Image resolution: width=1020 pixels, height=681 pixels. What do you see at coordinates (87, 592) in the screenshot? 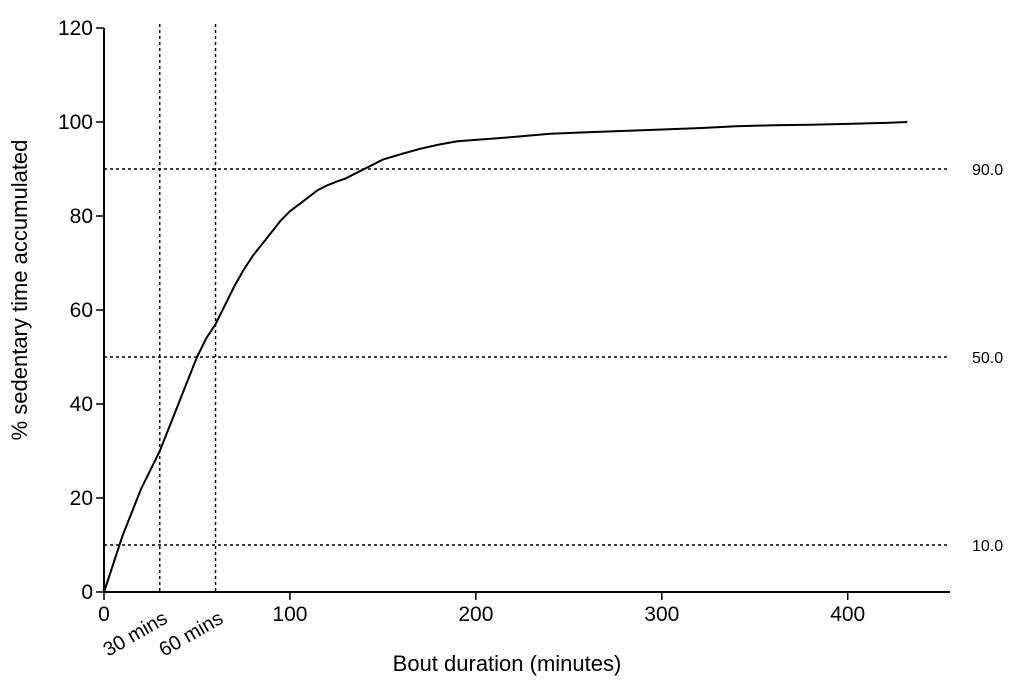
I see `y-tick-label-0: 0` at bounding box center [87, 592].